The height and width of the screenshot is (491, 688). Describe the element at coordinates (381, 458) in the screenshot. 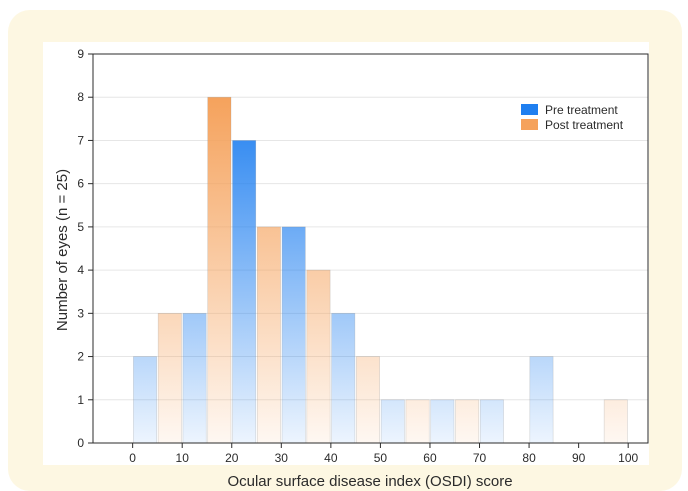

I see `x-tick-label: 50` at that location.